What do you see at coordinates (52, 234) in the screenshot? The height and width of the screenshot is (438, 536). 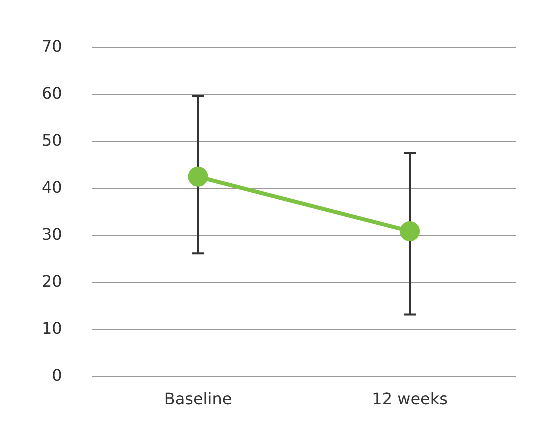 I see `y-tick-label: 30` at bounding box center [52, 234].